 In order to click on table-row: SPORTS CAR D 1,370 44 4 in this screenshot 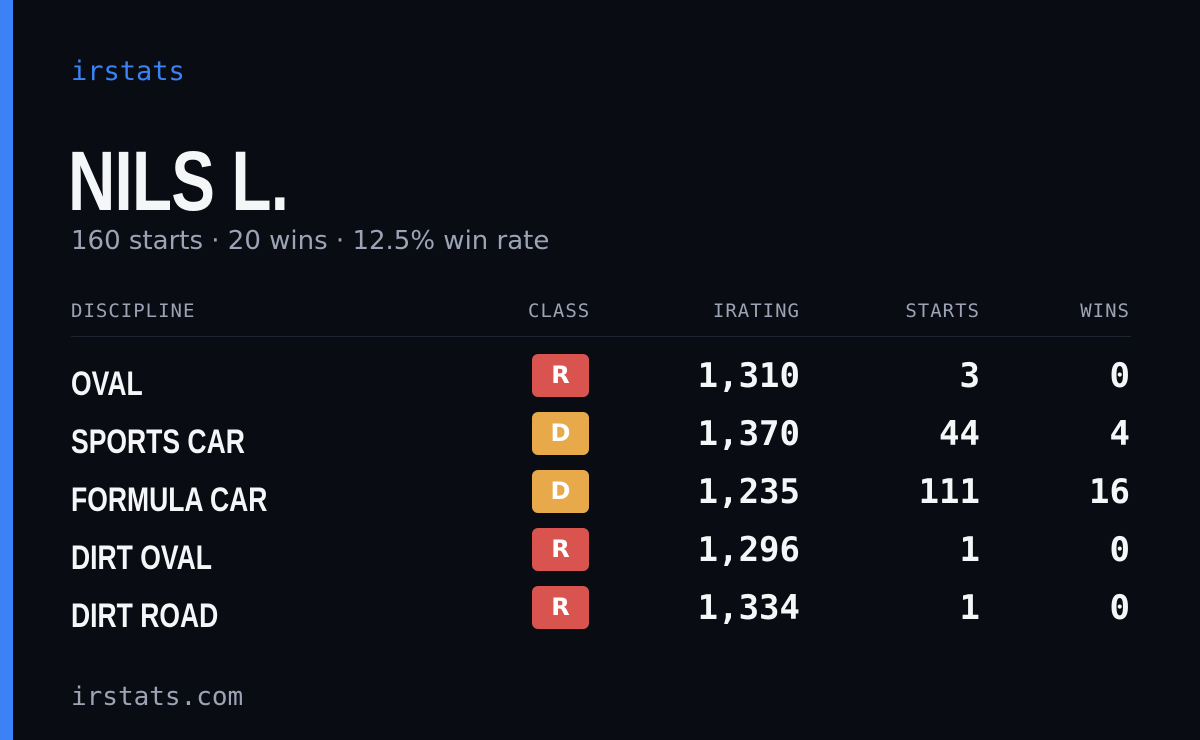, I will do `click(601, 437)`.